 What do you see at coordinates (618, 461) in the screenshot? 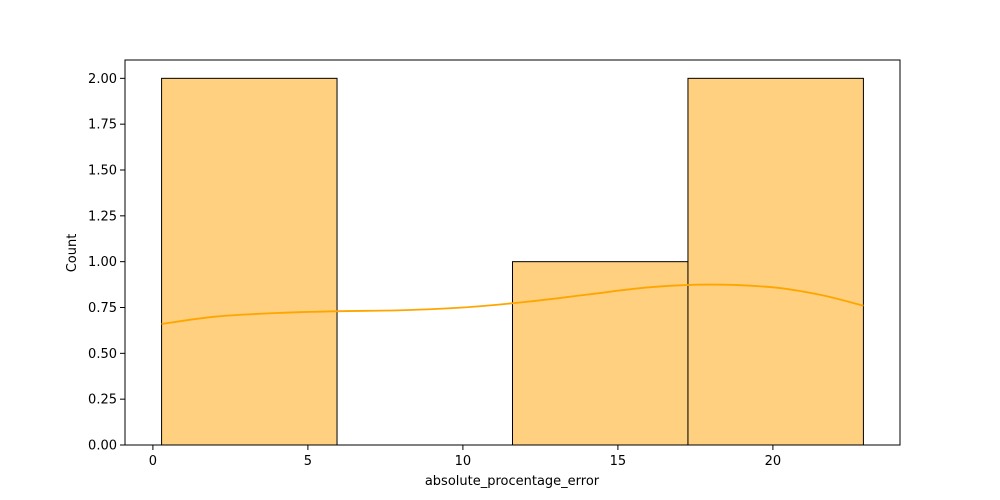
I see `x-tick-label: 15` at bounding box center [618, 461].